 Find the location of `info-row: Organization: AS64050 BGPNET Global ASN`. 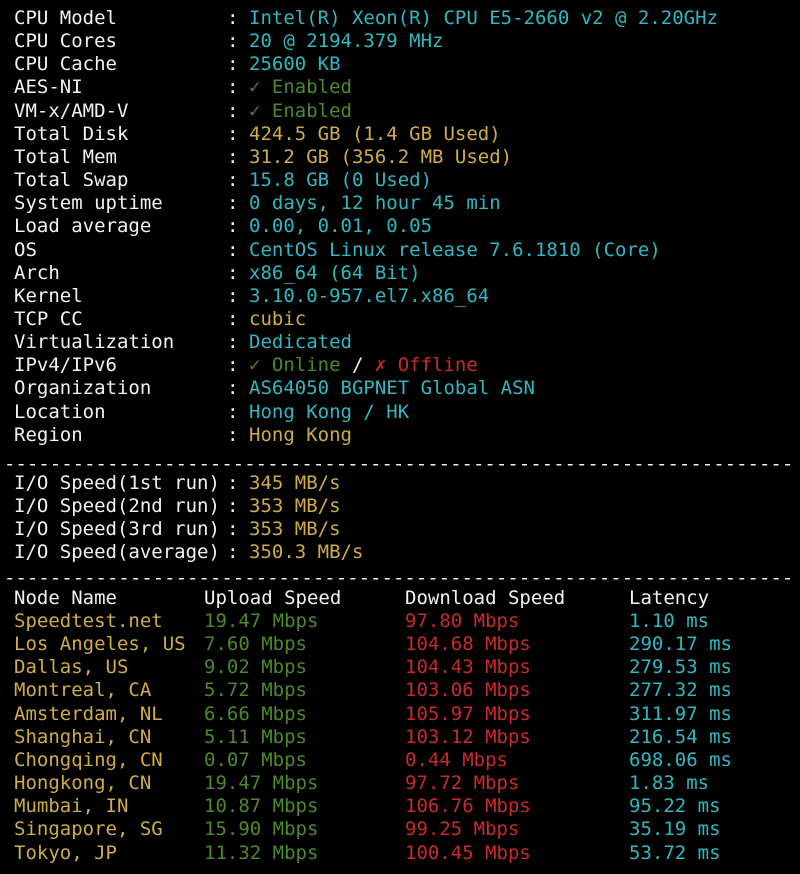

info-row: Organization: AS64050 BGPNET Global ASN is located at coordinates (404, 388).